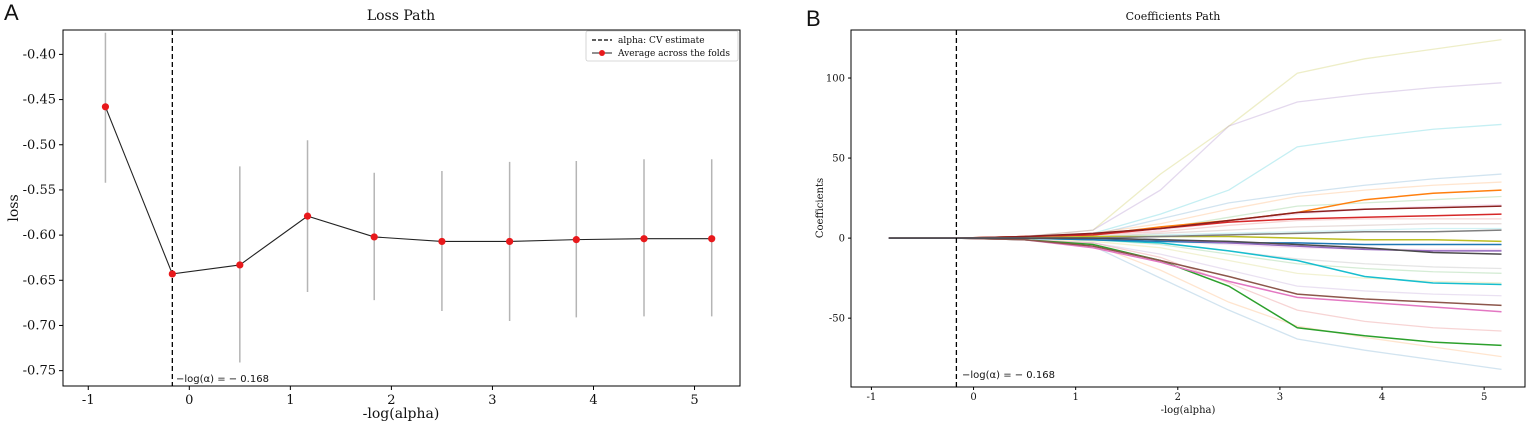 The height and width of the screenshot is (429, 1535). Describe the element at coordinates (673, 54) in the screenshot. I see `legend-label-avg: Average across the folds` at that location.